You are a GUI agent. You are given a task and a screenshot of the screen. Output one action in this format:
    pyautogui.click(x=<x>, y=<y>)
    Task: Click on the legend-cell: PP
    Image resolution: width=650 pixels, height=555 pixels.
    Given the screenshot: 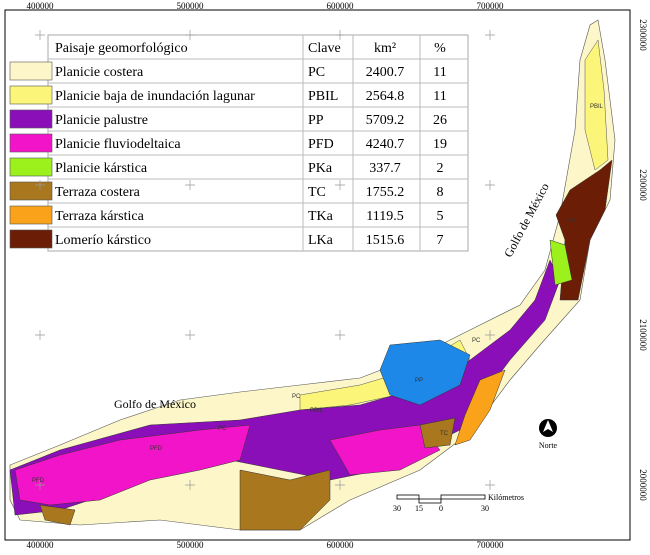 What is the action you would take?
    pyautogui.click(x=316, y=120)
    